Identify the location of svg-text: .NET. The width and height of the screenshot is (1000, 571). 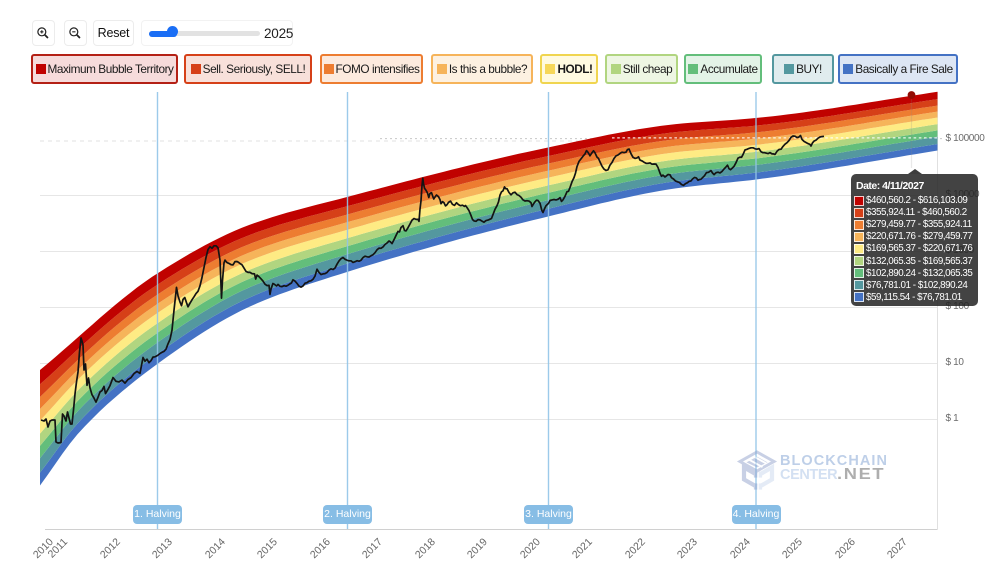
(861, 473).